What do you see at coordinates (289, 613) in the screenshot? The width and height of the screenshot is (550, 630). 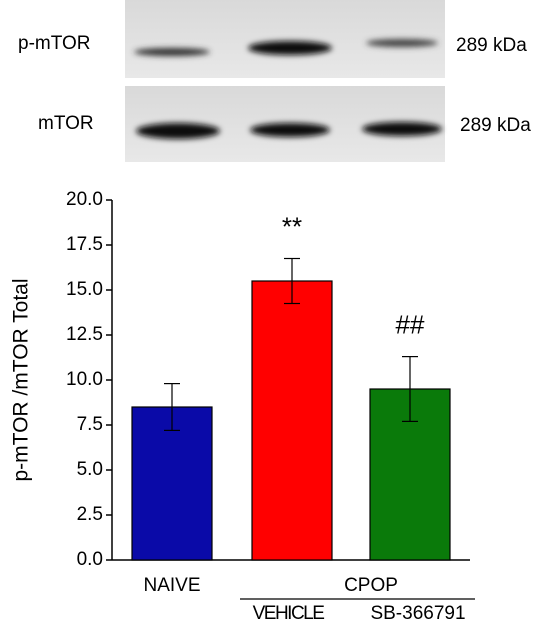 I see `x-tick-label: VEHICLE` at bounding box center [289, 613].